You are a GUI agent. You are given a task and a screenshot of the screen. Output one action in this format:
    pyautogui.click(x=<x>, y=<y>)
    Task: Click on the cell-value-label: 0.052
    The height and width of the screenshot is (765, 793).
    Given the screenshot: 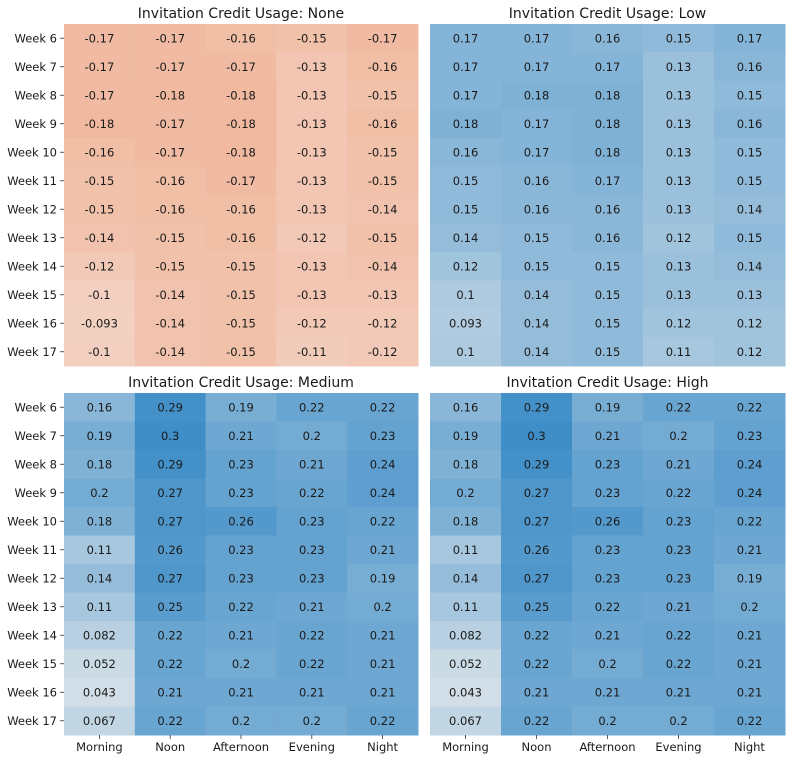 What is the action you would take?
    pyautogui.click(x=99, y=664)
    